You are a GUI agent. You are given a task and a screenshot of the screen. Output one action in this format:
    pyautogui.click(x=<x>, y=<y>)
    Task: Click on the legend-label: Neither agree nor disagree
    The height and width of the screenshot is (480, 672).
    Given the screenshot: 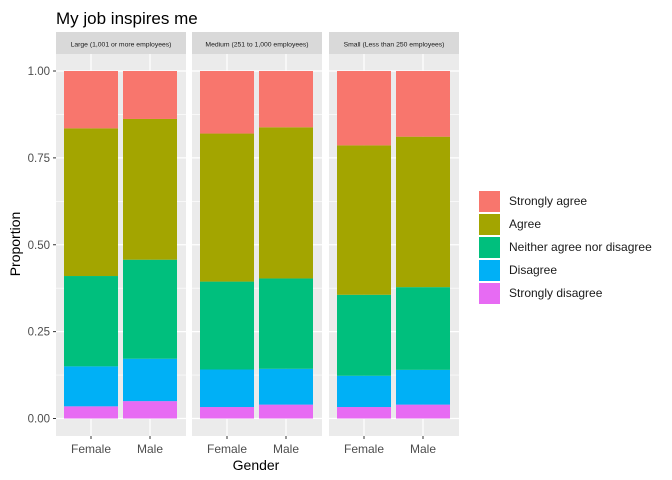 What is the action you would take?
    pyautogui.click(x=580, y=247)
    